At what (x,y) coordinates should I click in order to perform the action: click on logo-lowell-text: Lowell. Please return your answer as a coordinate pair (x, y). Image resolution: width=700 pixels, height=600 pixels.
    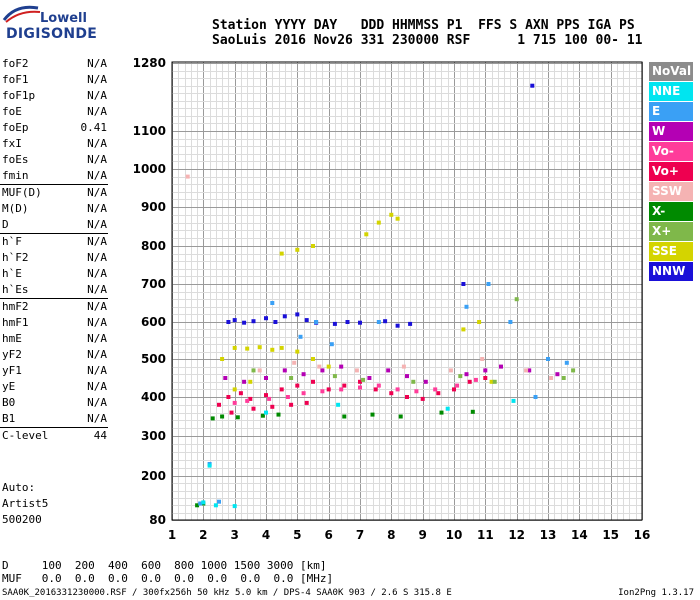
    Looking at the image, I should click on (63, 18).